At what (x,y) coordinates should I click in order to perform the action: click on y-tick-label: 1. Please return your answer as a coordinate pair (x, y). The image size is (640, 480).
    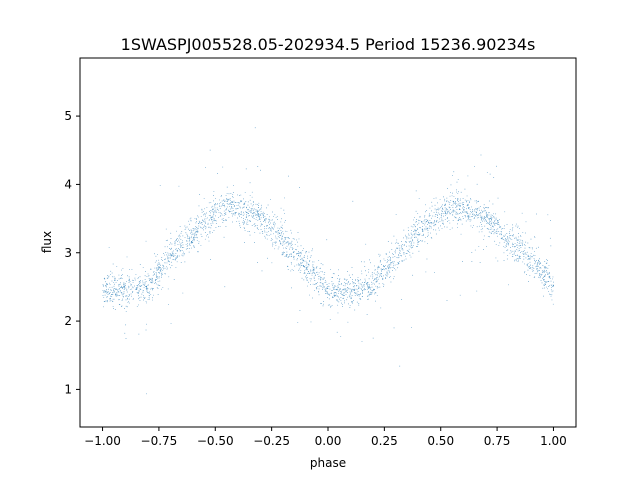
    Looking at the image, I should click on (68, 389).